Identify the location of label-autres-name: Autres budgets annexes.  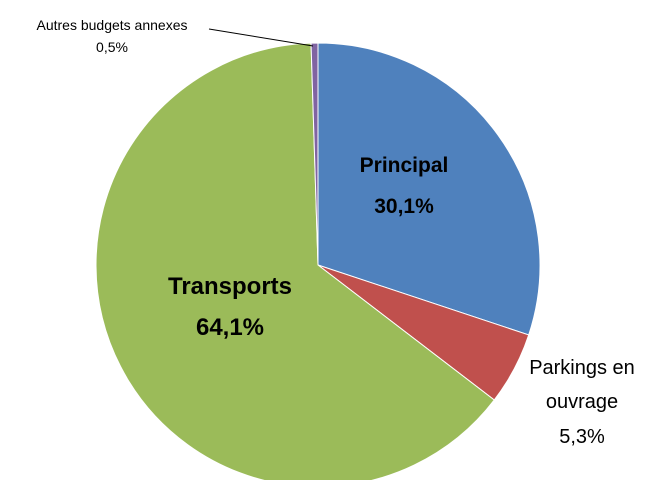
(112, 25).